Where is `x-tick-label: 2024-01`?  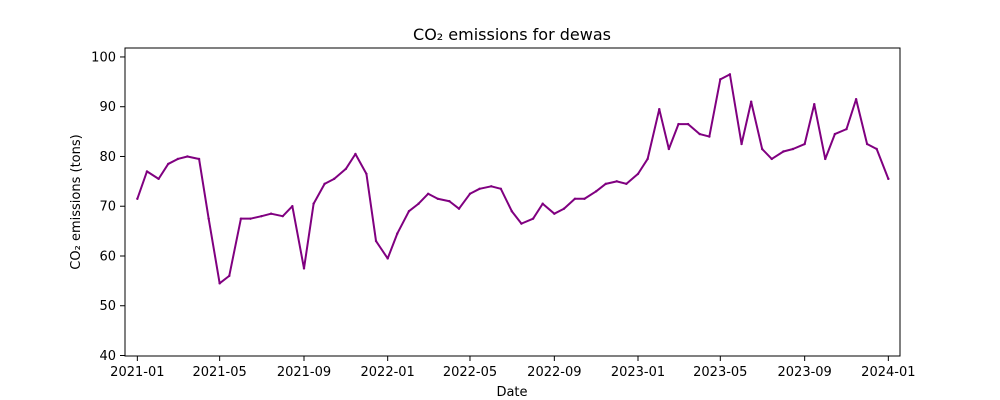 x-tick-label: 2024-01 is located at coordinates (888, 372).